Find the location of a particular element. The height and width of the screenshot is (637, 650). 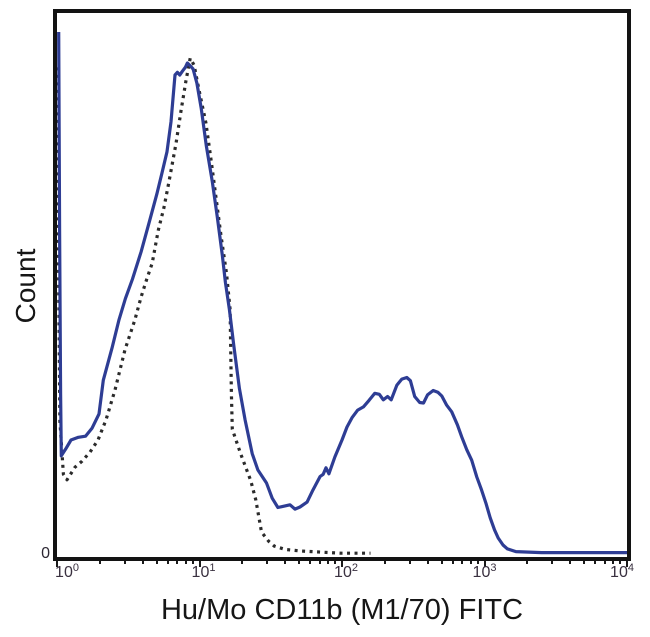

x-axis-title: Hu/Mo CD11b (M1/70) FITC is located at coordinates (342, 610).